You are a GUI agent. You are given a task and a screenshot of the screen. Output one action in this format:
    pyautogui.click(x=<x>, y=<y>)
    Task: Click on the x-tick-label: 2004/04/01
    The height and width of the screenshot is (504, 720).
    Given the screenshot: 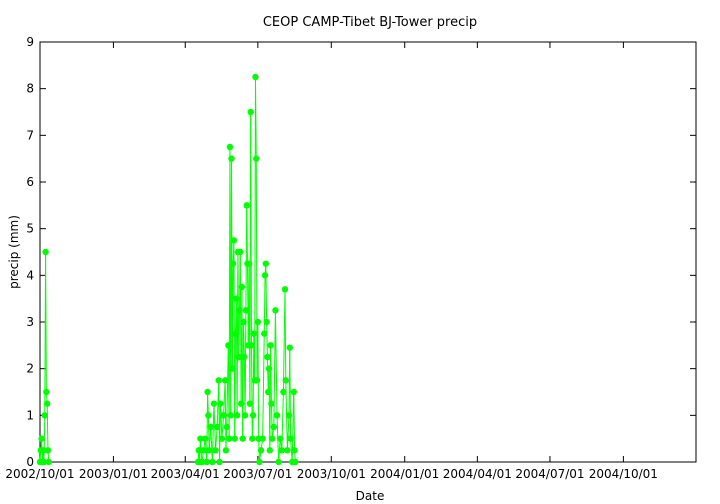 What is the action you would take?
    pyautogui.click(x=477, y=474)
    